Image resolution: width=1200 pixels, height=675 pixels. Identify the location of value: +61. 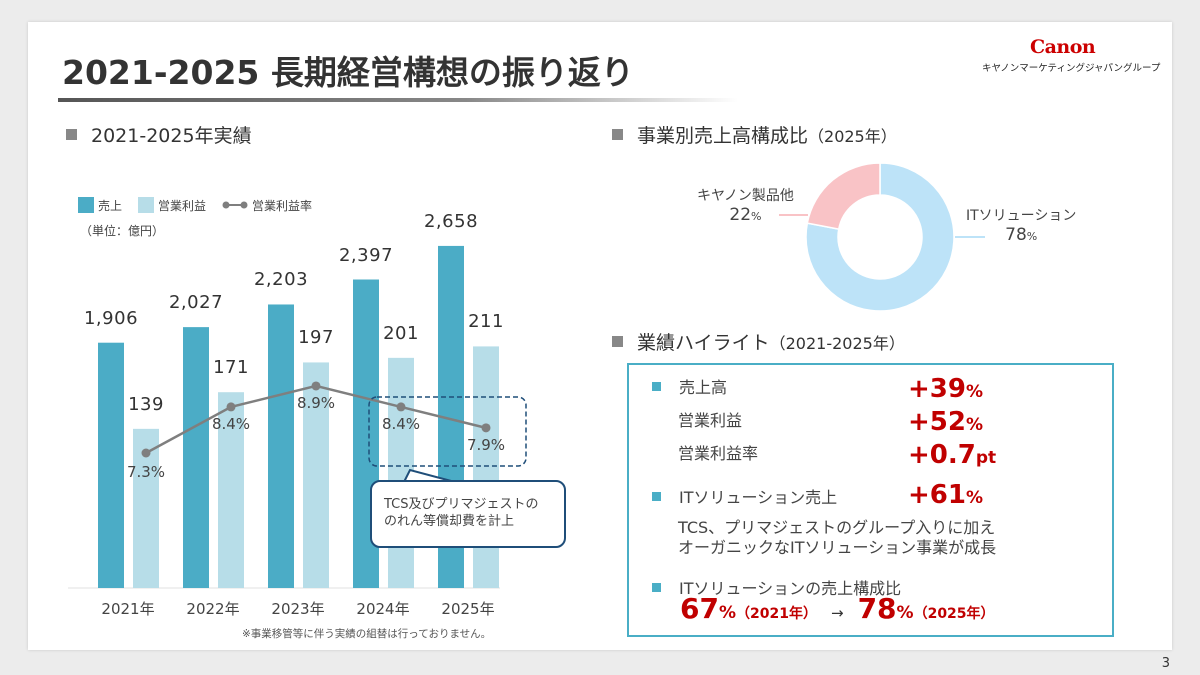
(937, 495).